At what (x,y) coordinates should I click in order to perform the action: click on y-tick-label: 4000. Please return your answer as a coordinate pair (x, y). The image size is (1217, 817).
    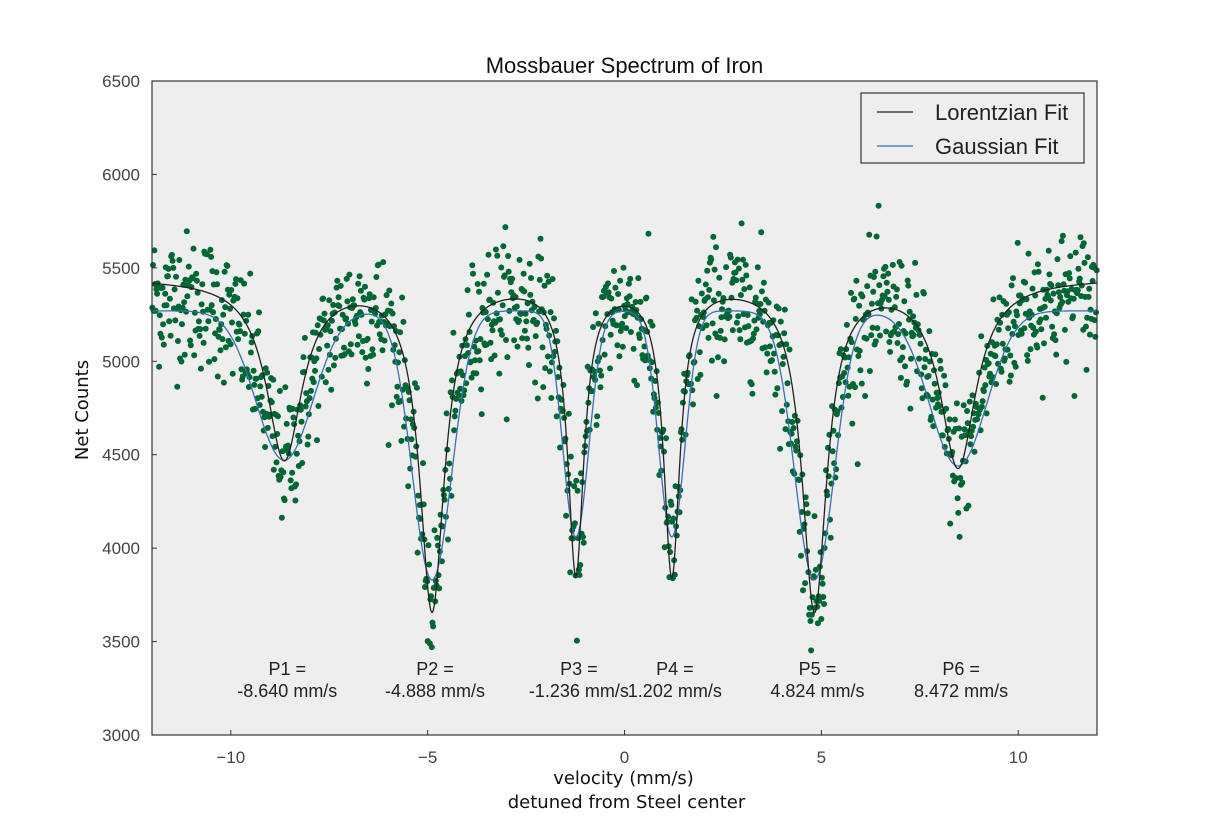
    Looking at the image, I should click on (121, 548).